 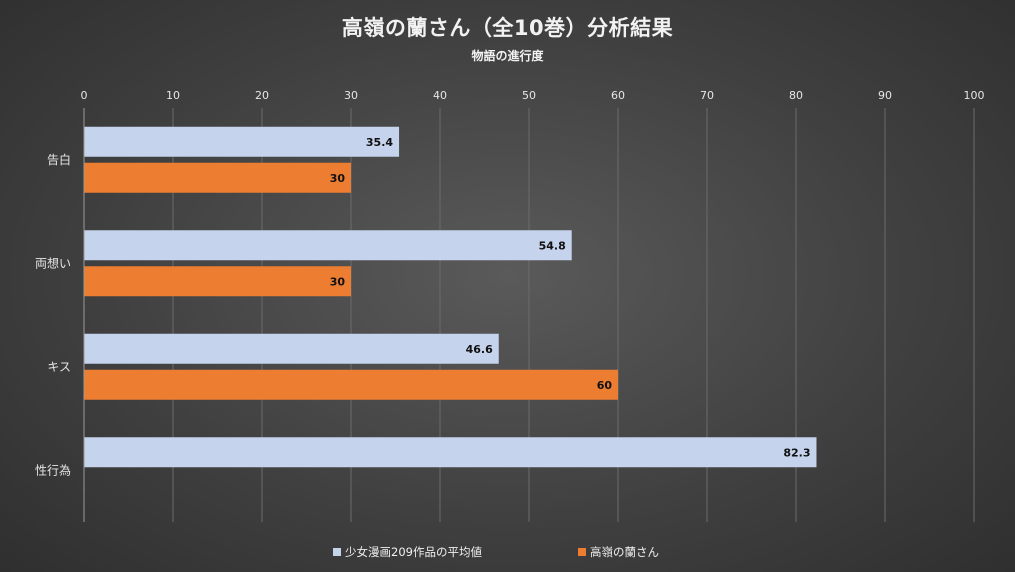 What do you see at coordinates (413, 552) in the screenshot?
I see `legend-label-average: 少女漫画209作品の平均値` at bounding box center [413, 552].